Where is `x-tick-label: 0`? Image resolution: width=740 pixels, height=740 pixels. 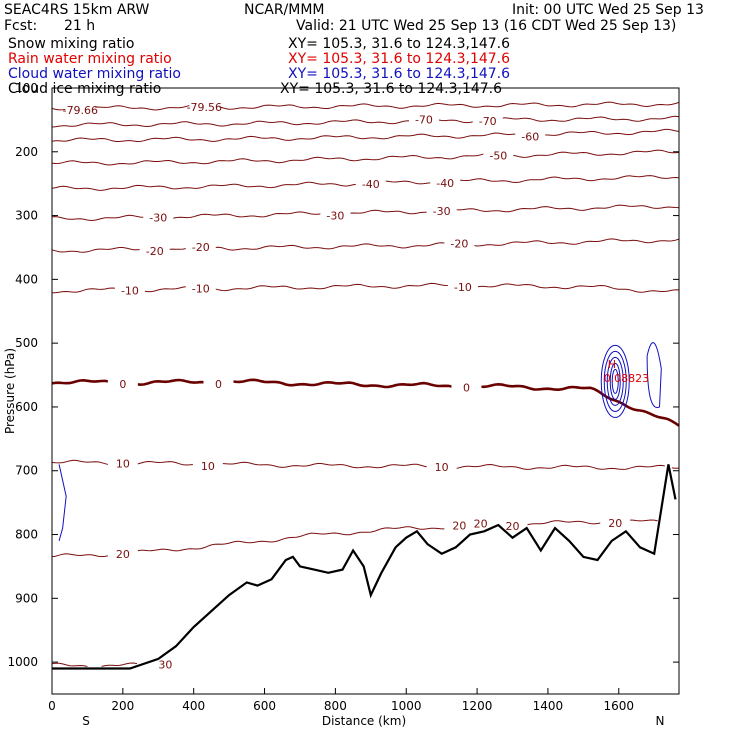
x-tick-label: 0 is located at coordinates (52, 706).